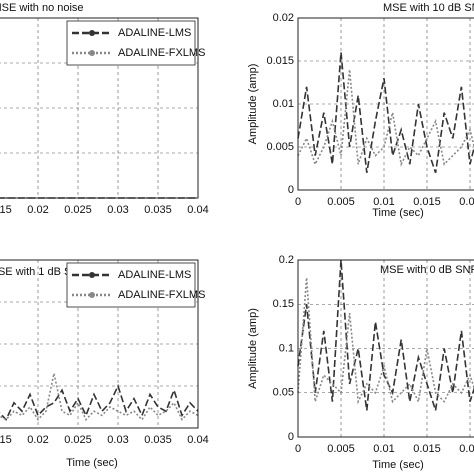  What do you see at coordinates (286, 348) in the screenshot?
I see `y-tick-label: 0.1` at bounding box center [286, 348].